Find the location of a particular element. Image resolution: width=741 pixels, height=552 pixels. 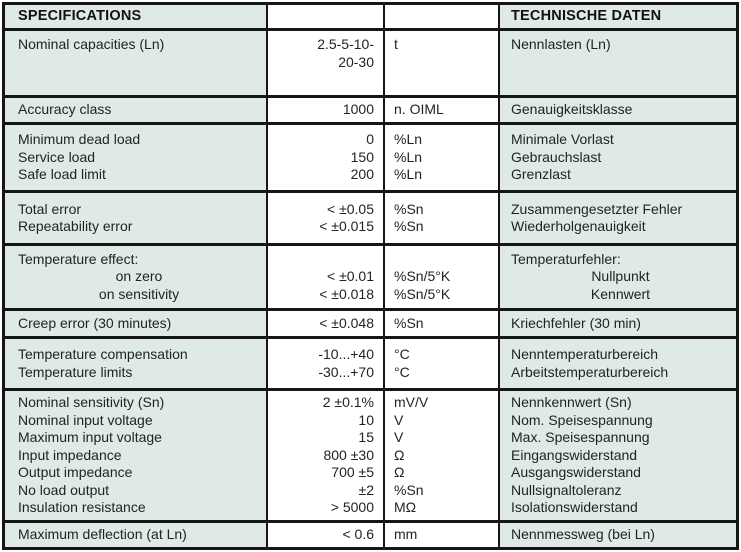

header-unit-cell-empty is located at coordinates (442, 18).